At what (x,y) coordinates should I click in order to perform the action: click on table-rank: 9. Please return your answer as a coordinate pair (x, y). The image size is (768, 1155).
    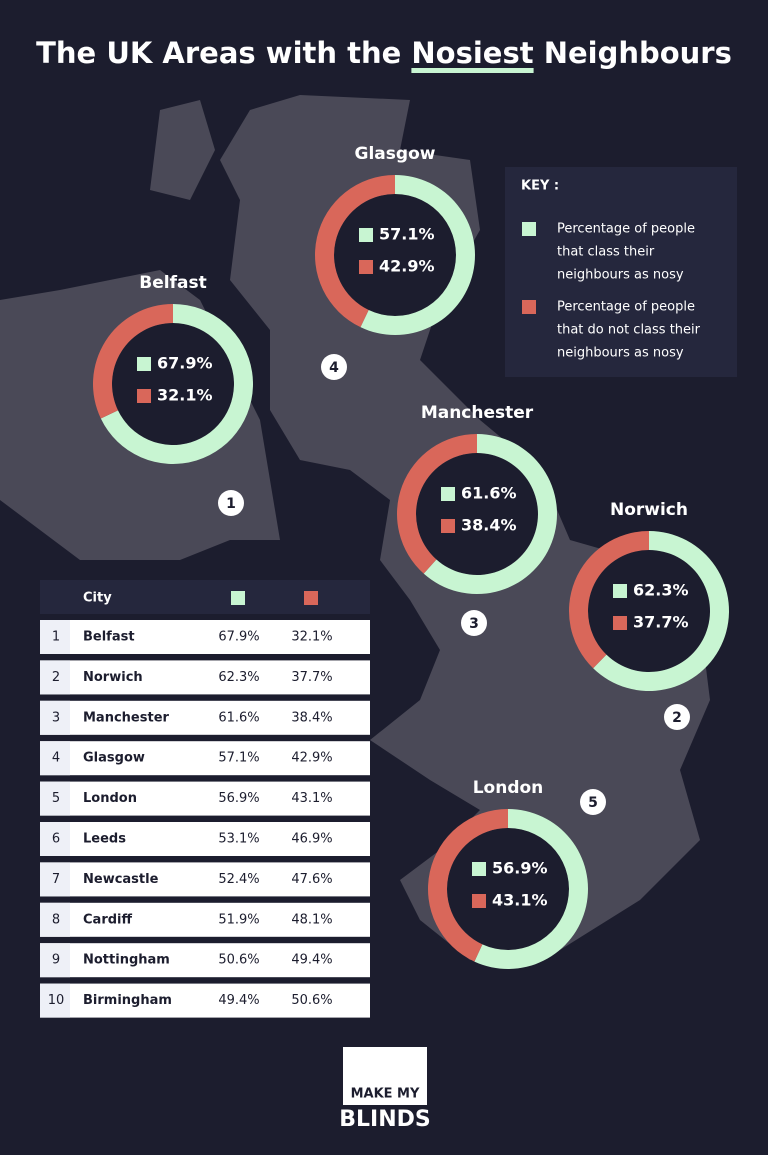
    Looking at the image, I should click on (56, 960).